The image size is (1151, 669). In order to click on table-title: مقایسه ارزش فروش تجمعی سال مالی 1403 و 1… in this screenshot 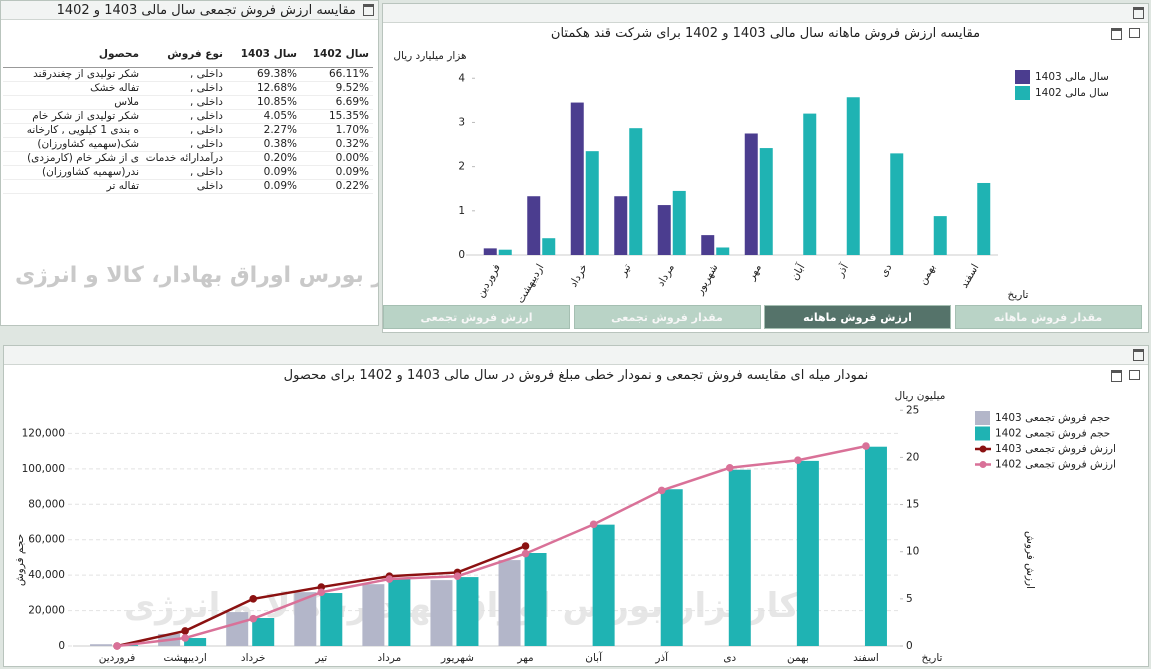, I will do `click(206, 10)`.